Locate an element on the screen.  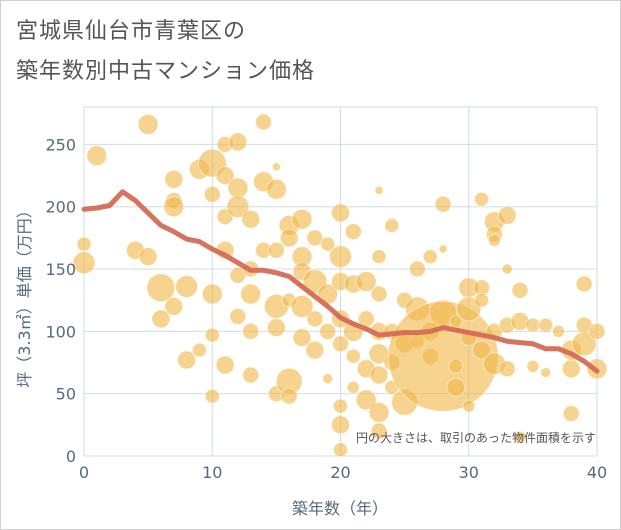
chart-title-line2: 築年数別中古マンション価格 is located at coordinates (166, 71).